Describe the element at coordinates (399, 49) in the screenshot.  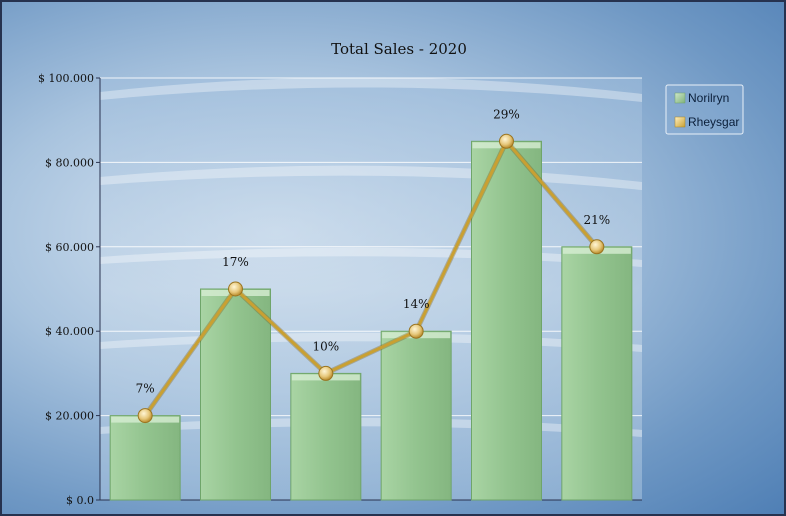
I see `chart-title: Total Sales - 2020` at that location.